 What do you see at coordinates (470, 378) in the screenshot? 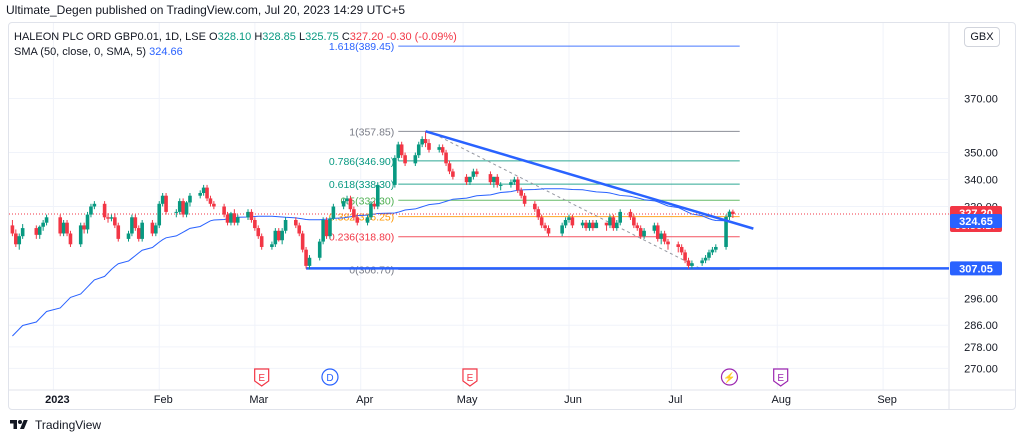
I see `earnings-marker-label: E` at bounding box center [470, 378].